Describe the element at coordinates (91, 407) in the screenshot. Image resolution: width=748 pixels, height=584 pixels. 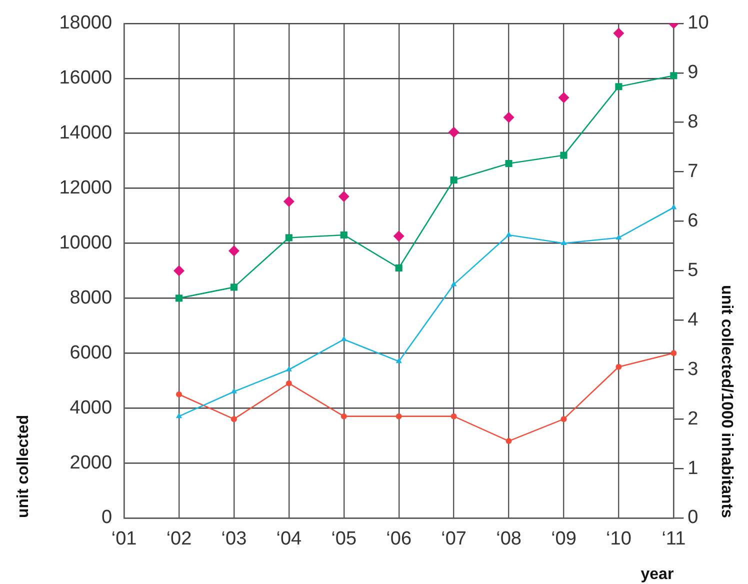
I see `y-tick-label: 4000` at that location.